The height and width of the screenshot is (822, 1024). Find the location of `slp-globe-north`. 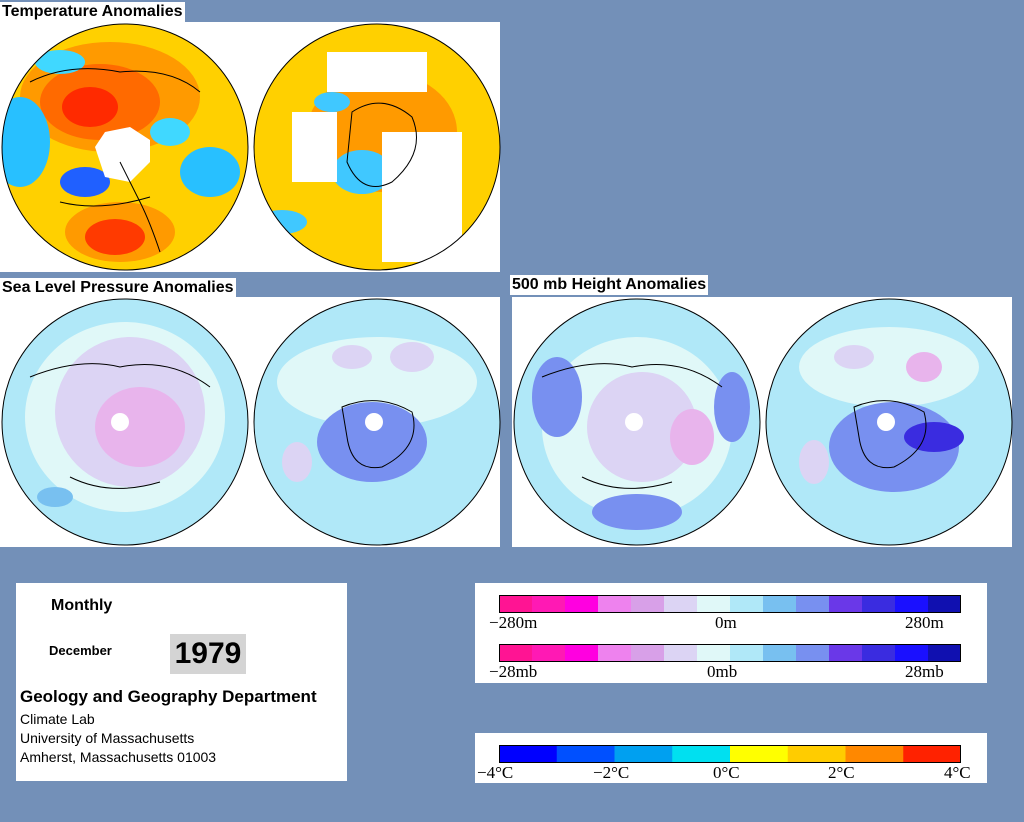

slp-globe-north is located at coordinates (125, 422).